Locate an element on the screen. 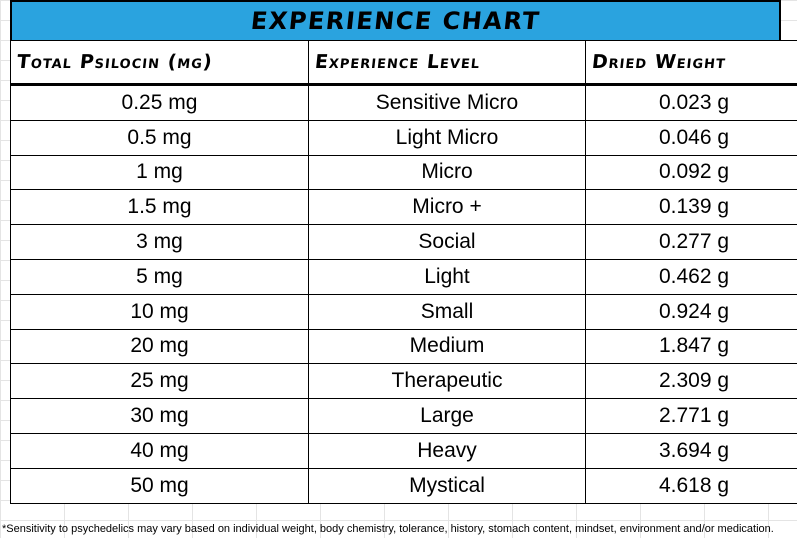 The width and height of the screenshot is (797, 538). header-experience-level: Experience Level is located at coordinates (447, 63).